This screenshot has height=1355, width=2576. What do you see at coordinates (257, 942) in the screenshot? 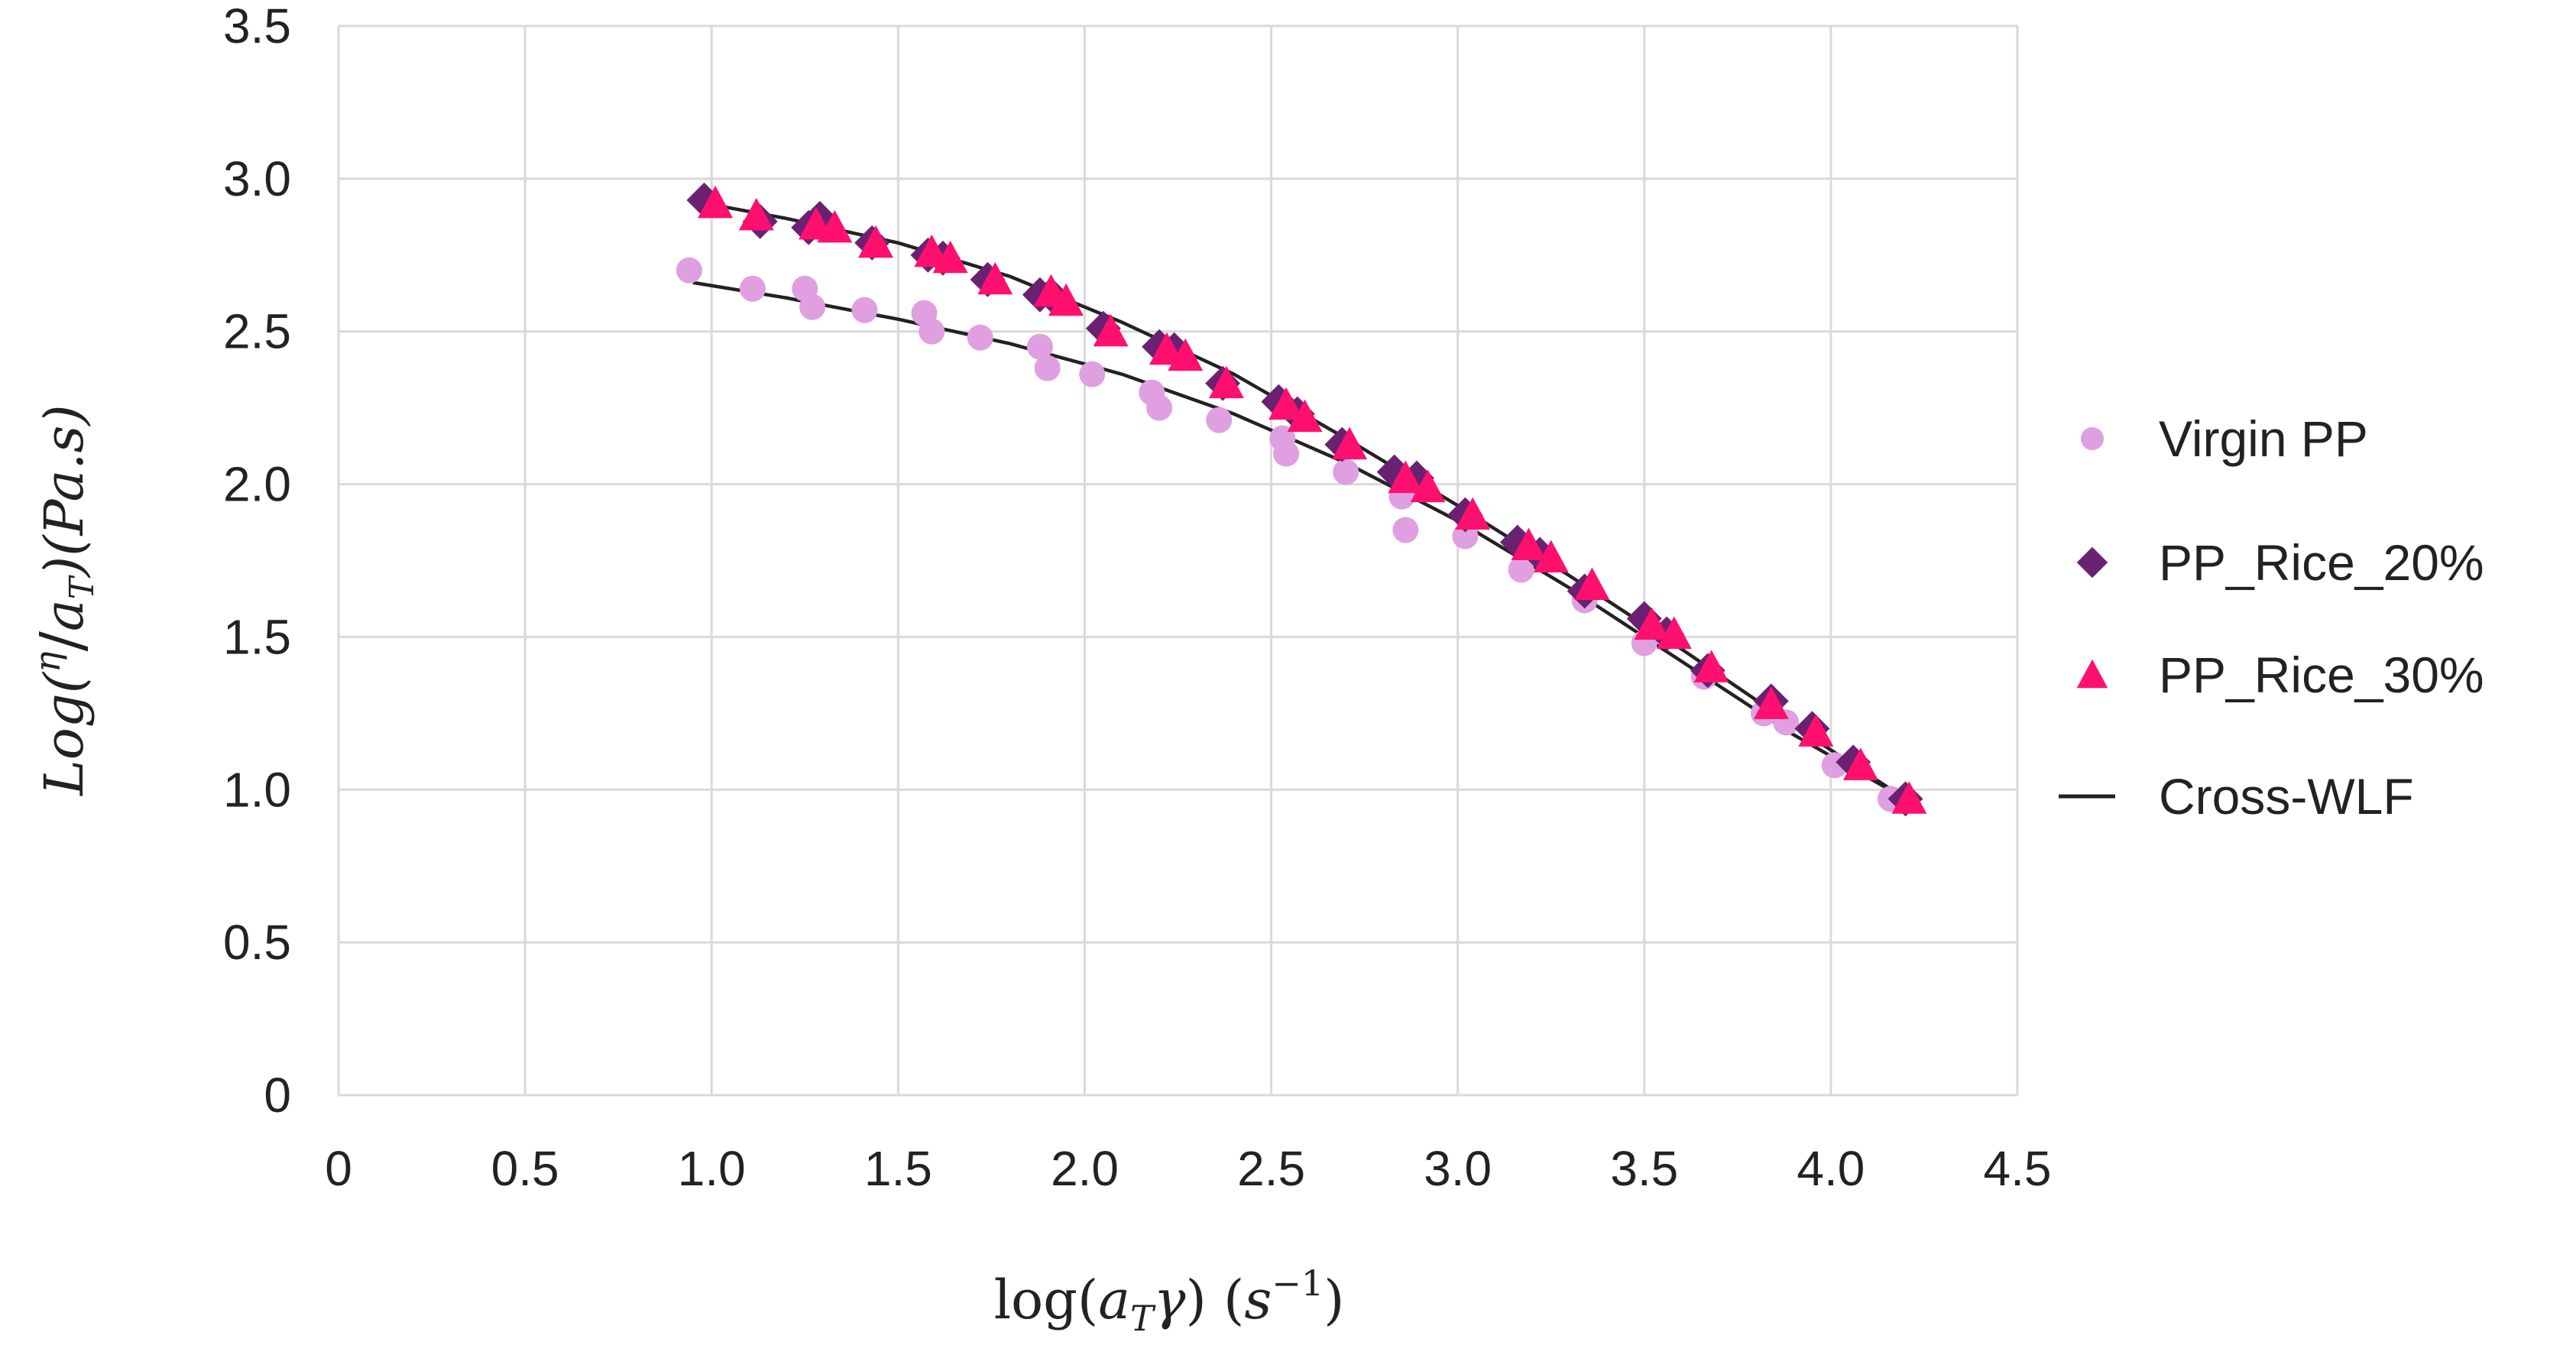
I see `y-tick-label: 0.5` at bounding box center [257, 942].